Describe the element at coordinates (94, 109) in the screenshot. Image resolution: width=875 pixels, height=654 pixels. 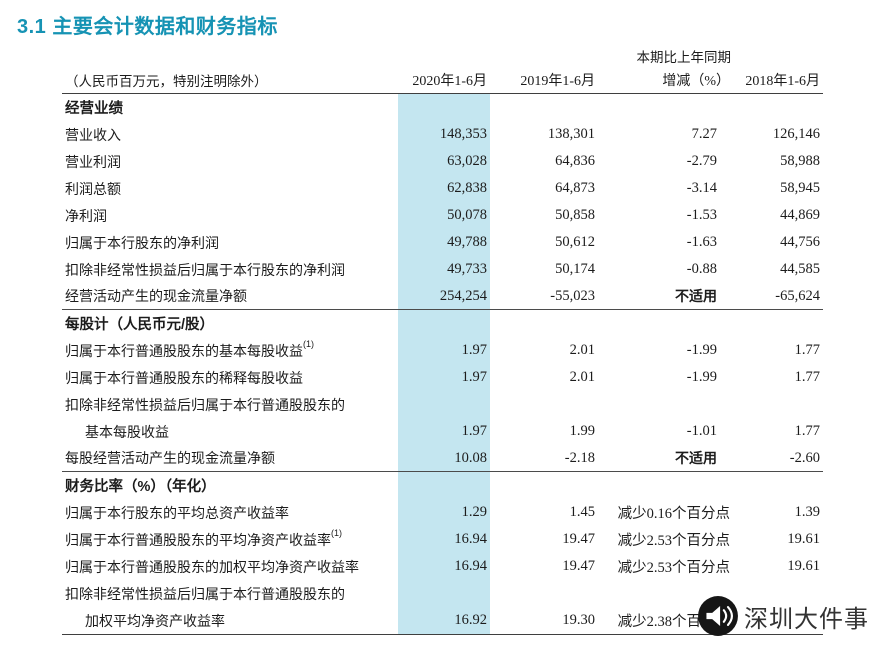
I see `row-label: 经营业绩` at that location.